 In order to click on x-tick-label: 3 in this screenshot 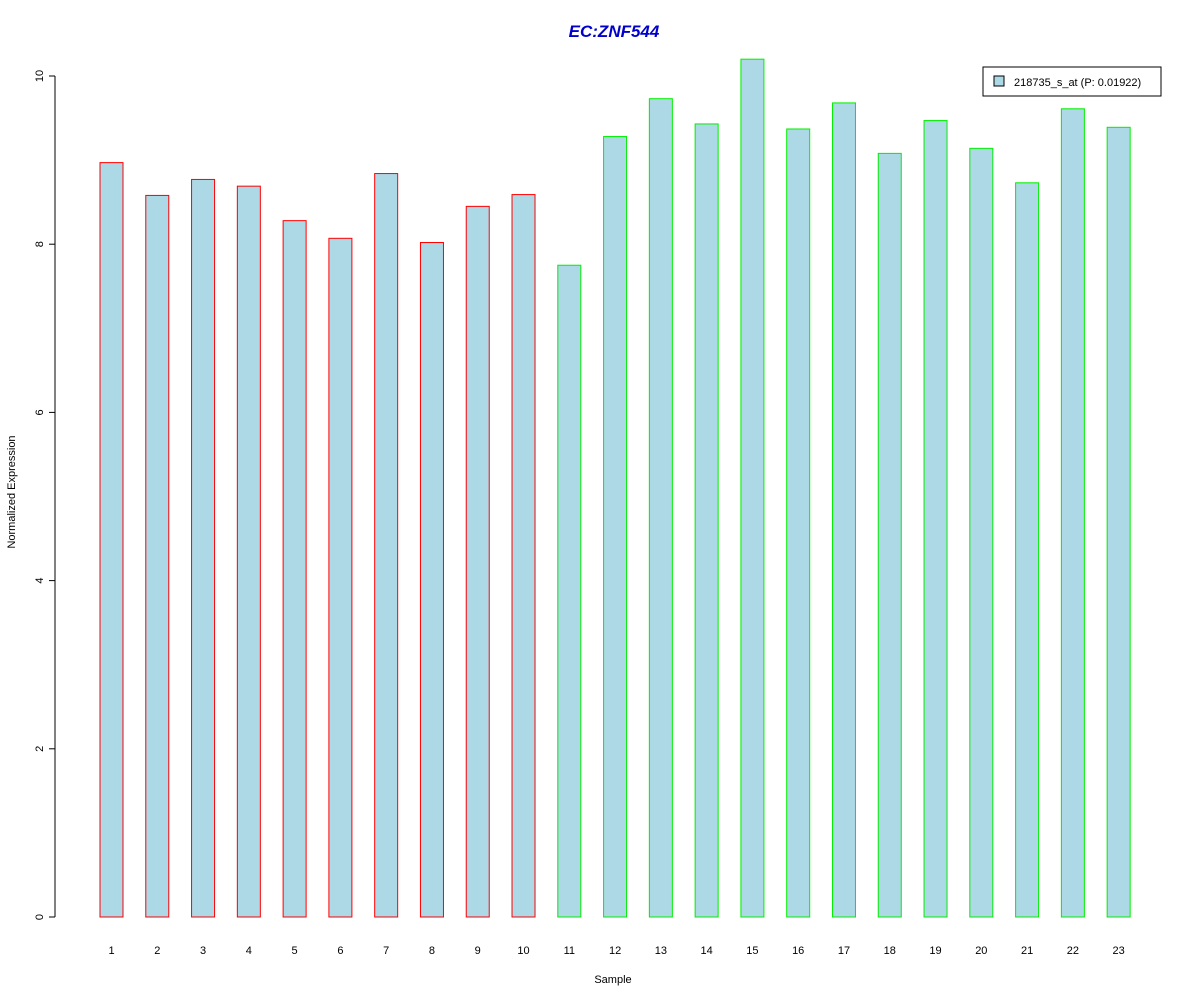, I will do `click(203, 951)`.